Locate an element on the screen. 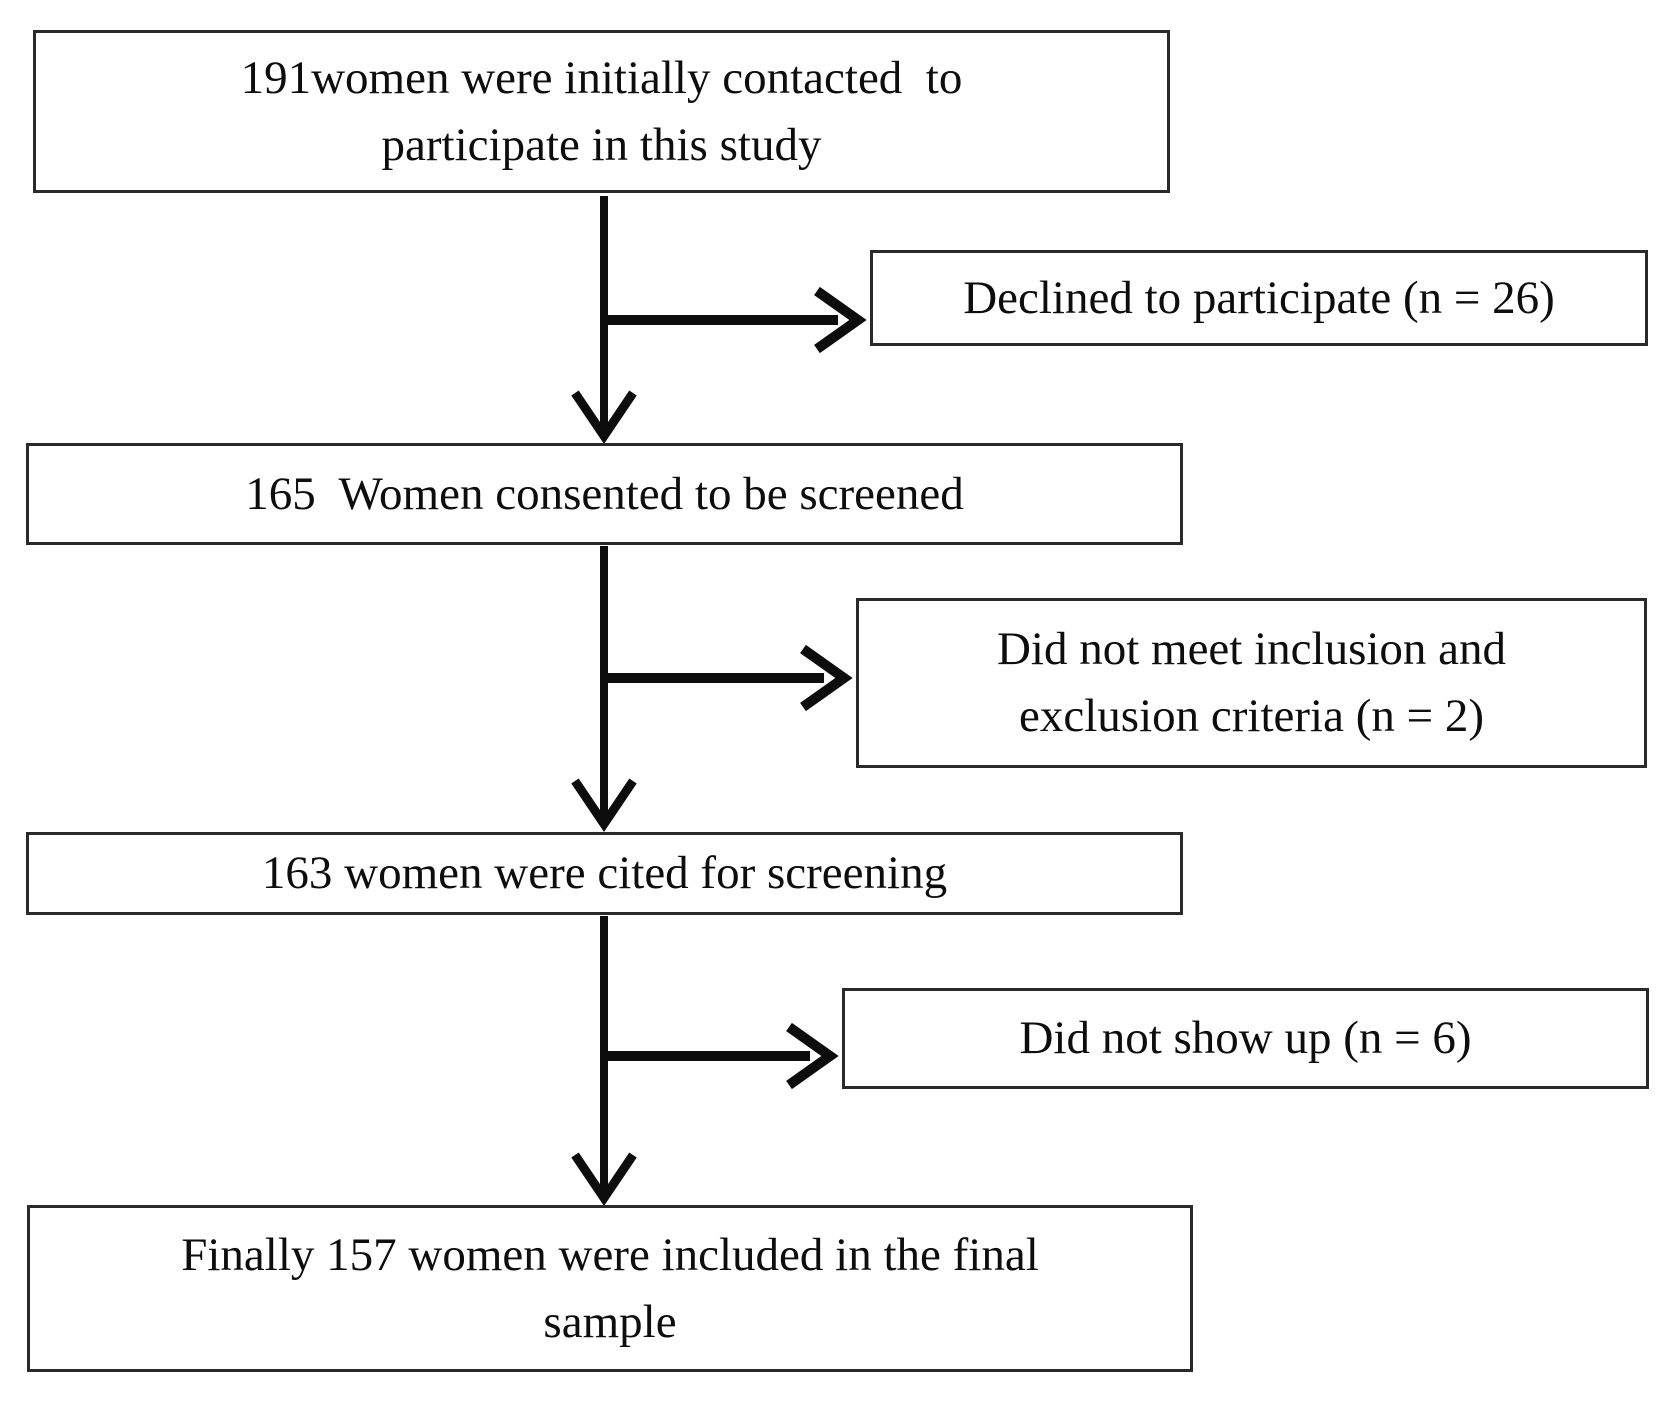 The height and width of the screenshot is (1402, 1675). node-text-line: 163 women were cited for screening is located at coordinates (604, 873).